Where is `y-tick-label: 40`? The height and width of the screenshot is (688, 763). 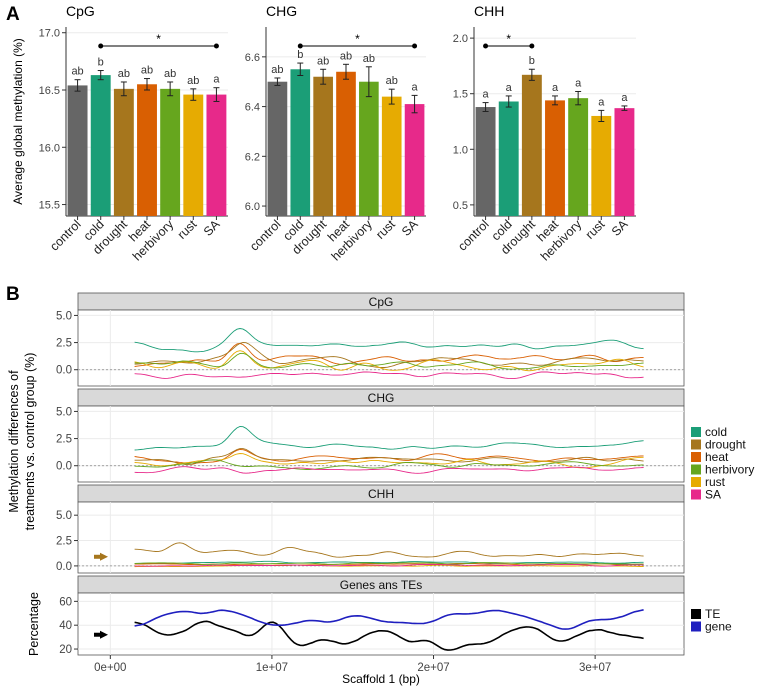 y-tick-label: 40 is located at coordinates (65, 626).